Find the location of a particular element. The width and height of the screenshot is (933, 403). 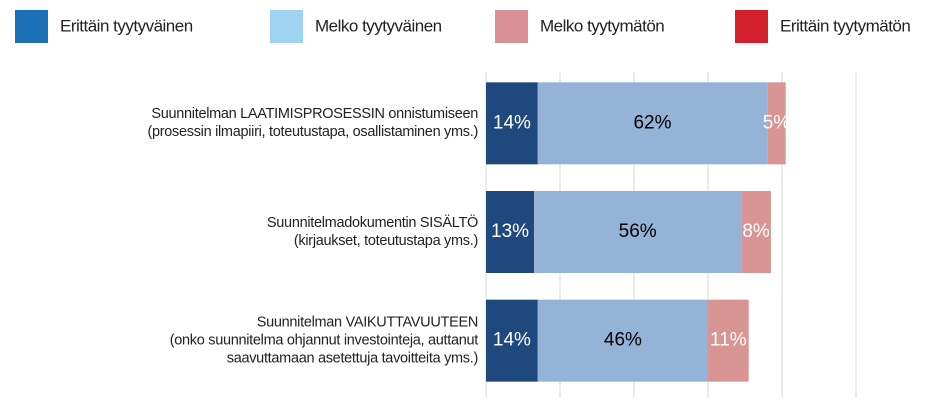

data-label: 62% is located at coordinates (652, 122).